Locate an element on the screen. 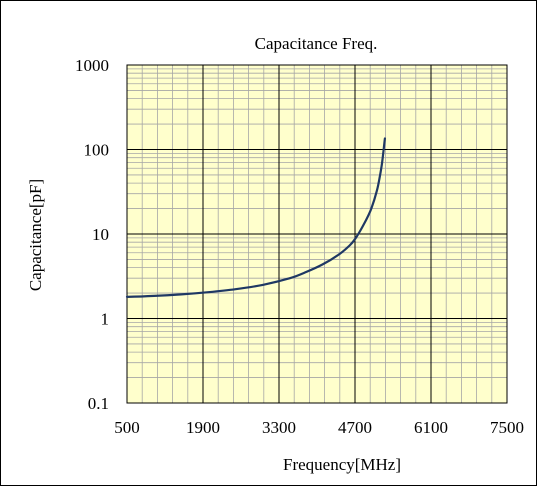 This screenshot has width=537, height=486. y-axis-label: Capacitance[pF] is located at coordinates (35, 235).